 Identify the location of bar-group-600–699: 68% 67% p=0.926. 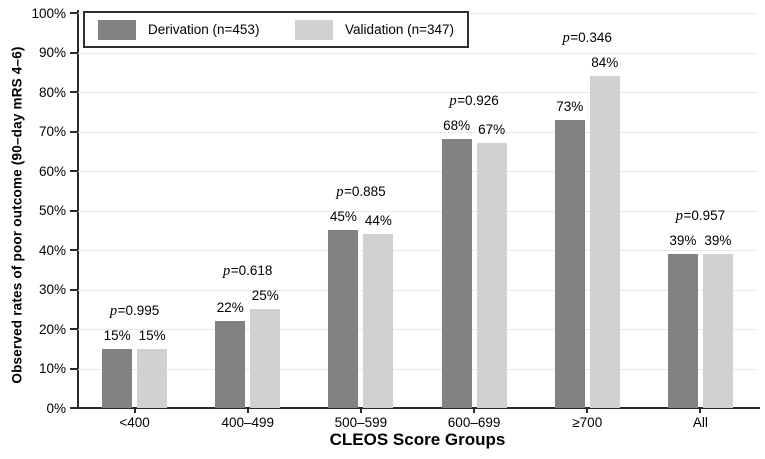
(474, 210).